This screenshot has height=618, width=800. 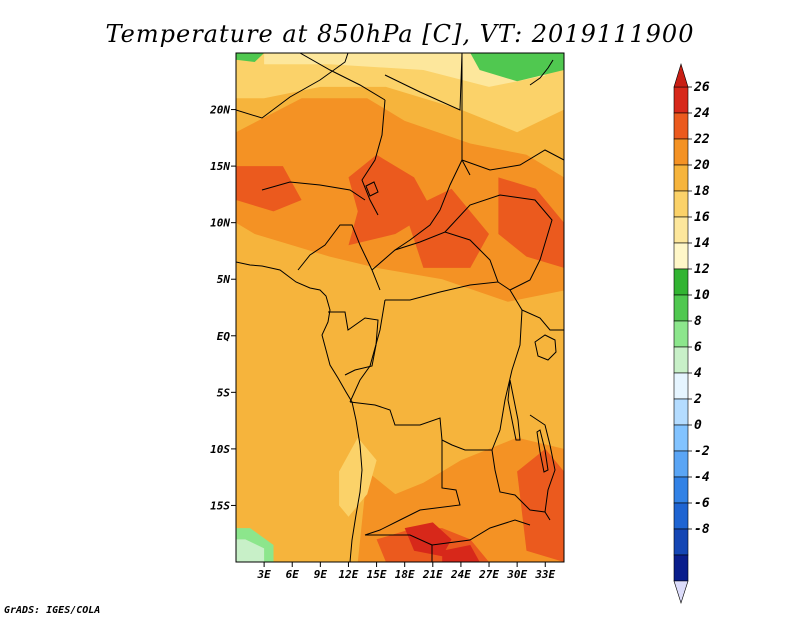 What do you see at coordinates (420, 426) in the screenshot?
I see `border-angola-drc` at bounding box center [420, 426].